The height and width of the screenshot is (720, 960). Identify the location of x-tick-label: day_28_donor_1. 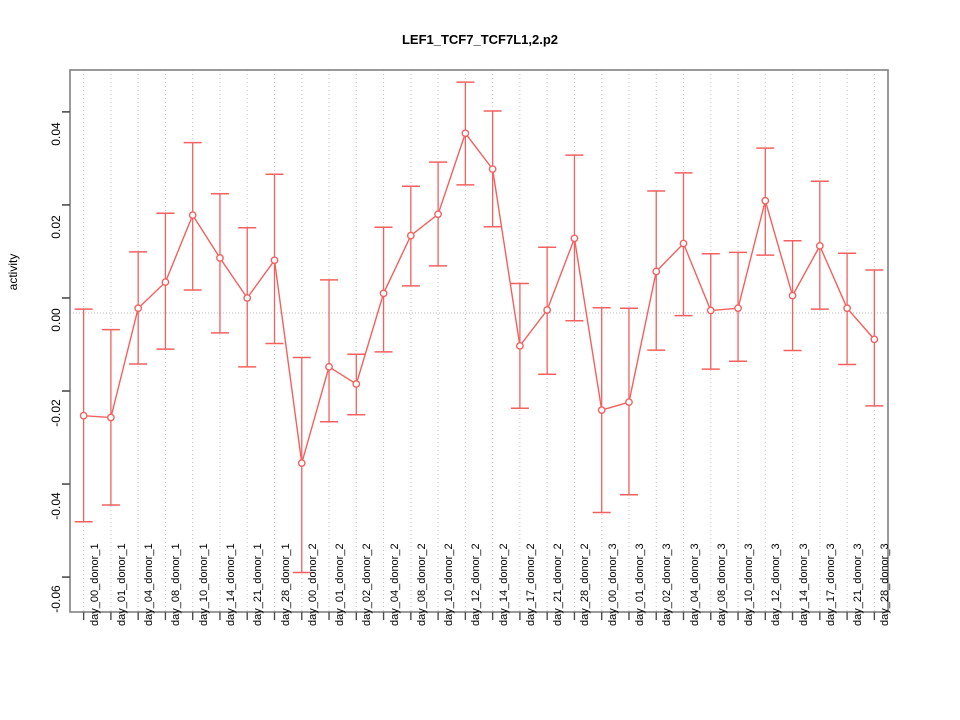
(285, 584).